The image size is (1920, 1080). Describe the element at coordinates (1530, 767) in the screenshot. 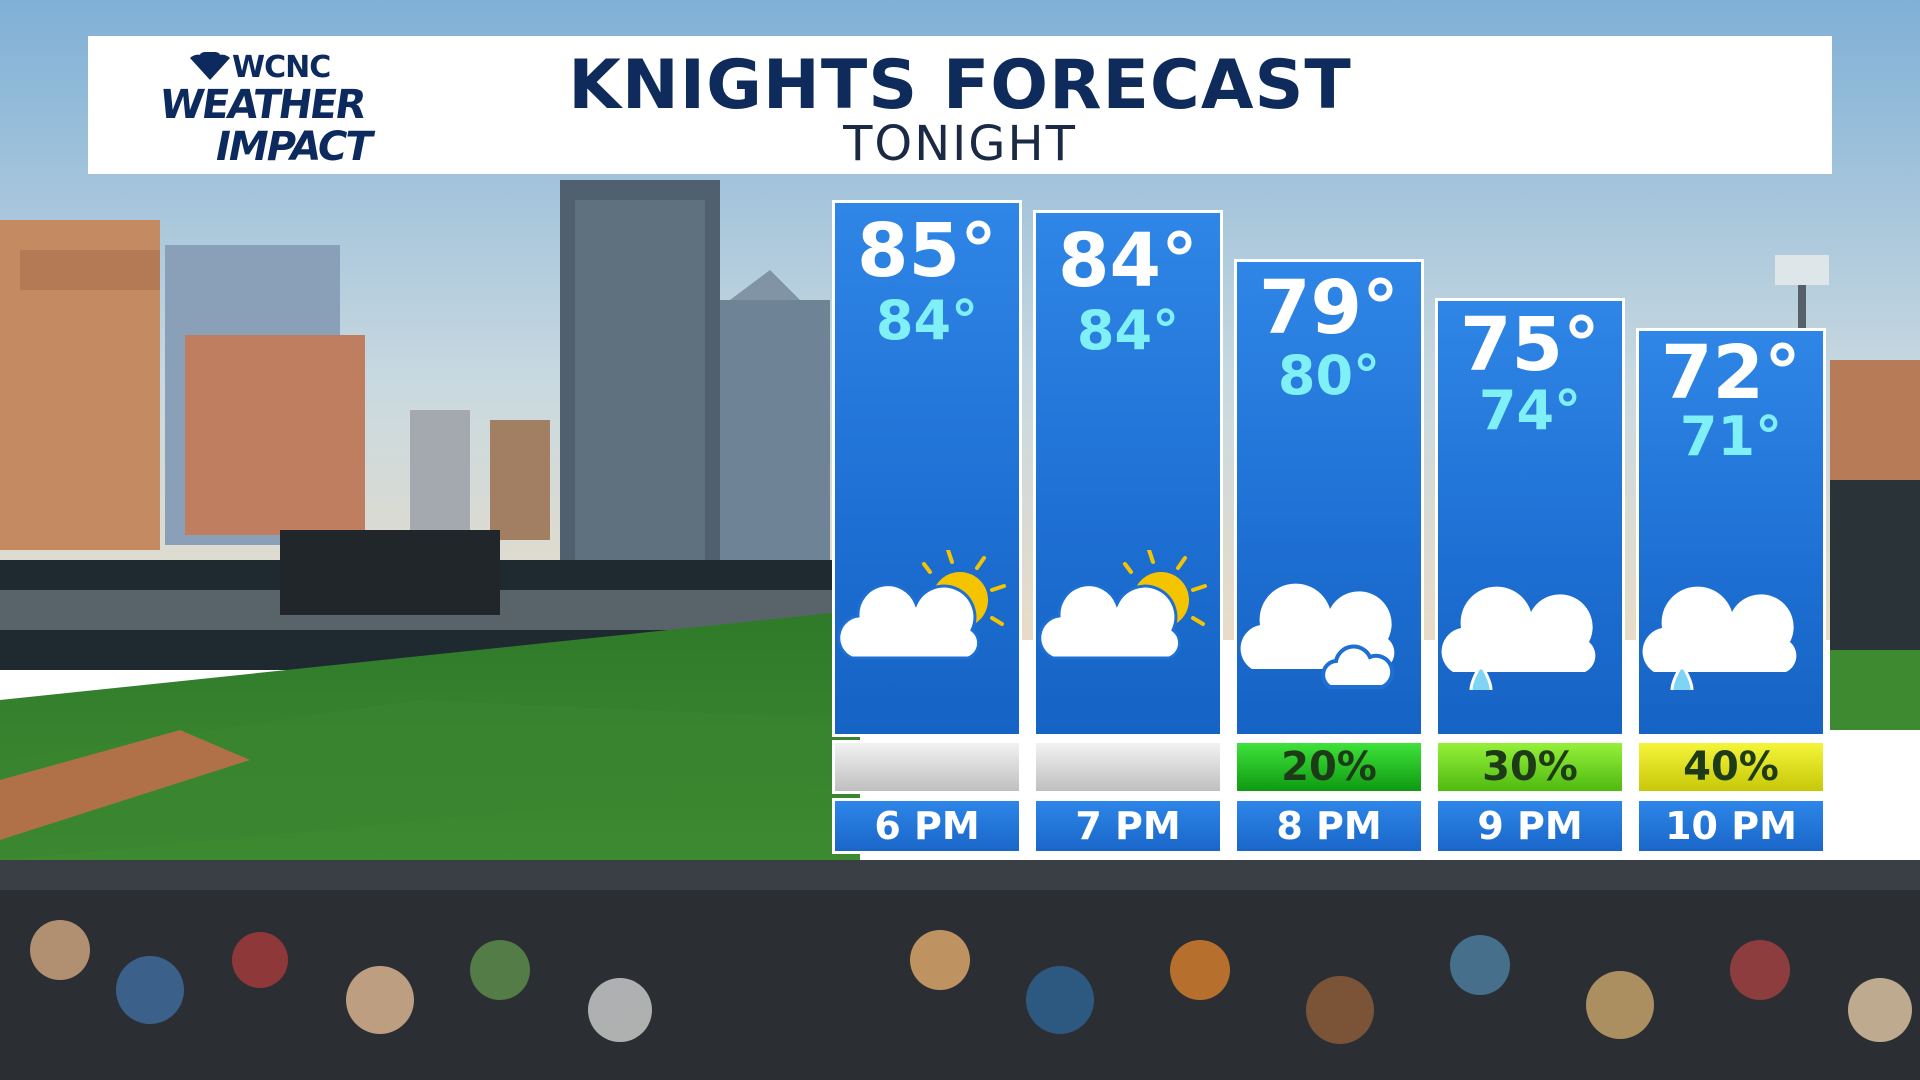

I see `precip-chance: 30%` at that location.